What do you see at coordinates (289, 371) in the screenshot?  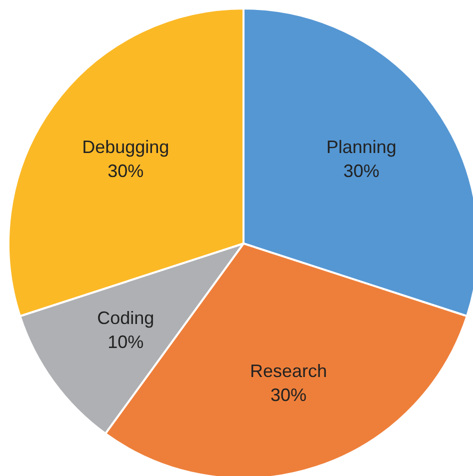 I see `slice-label: Research` at bounding box center [289, 371].